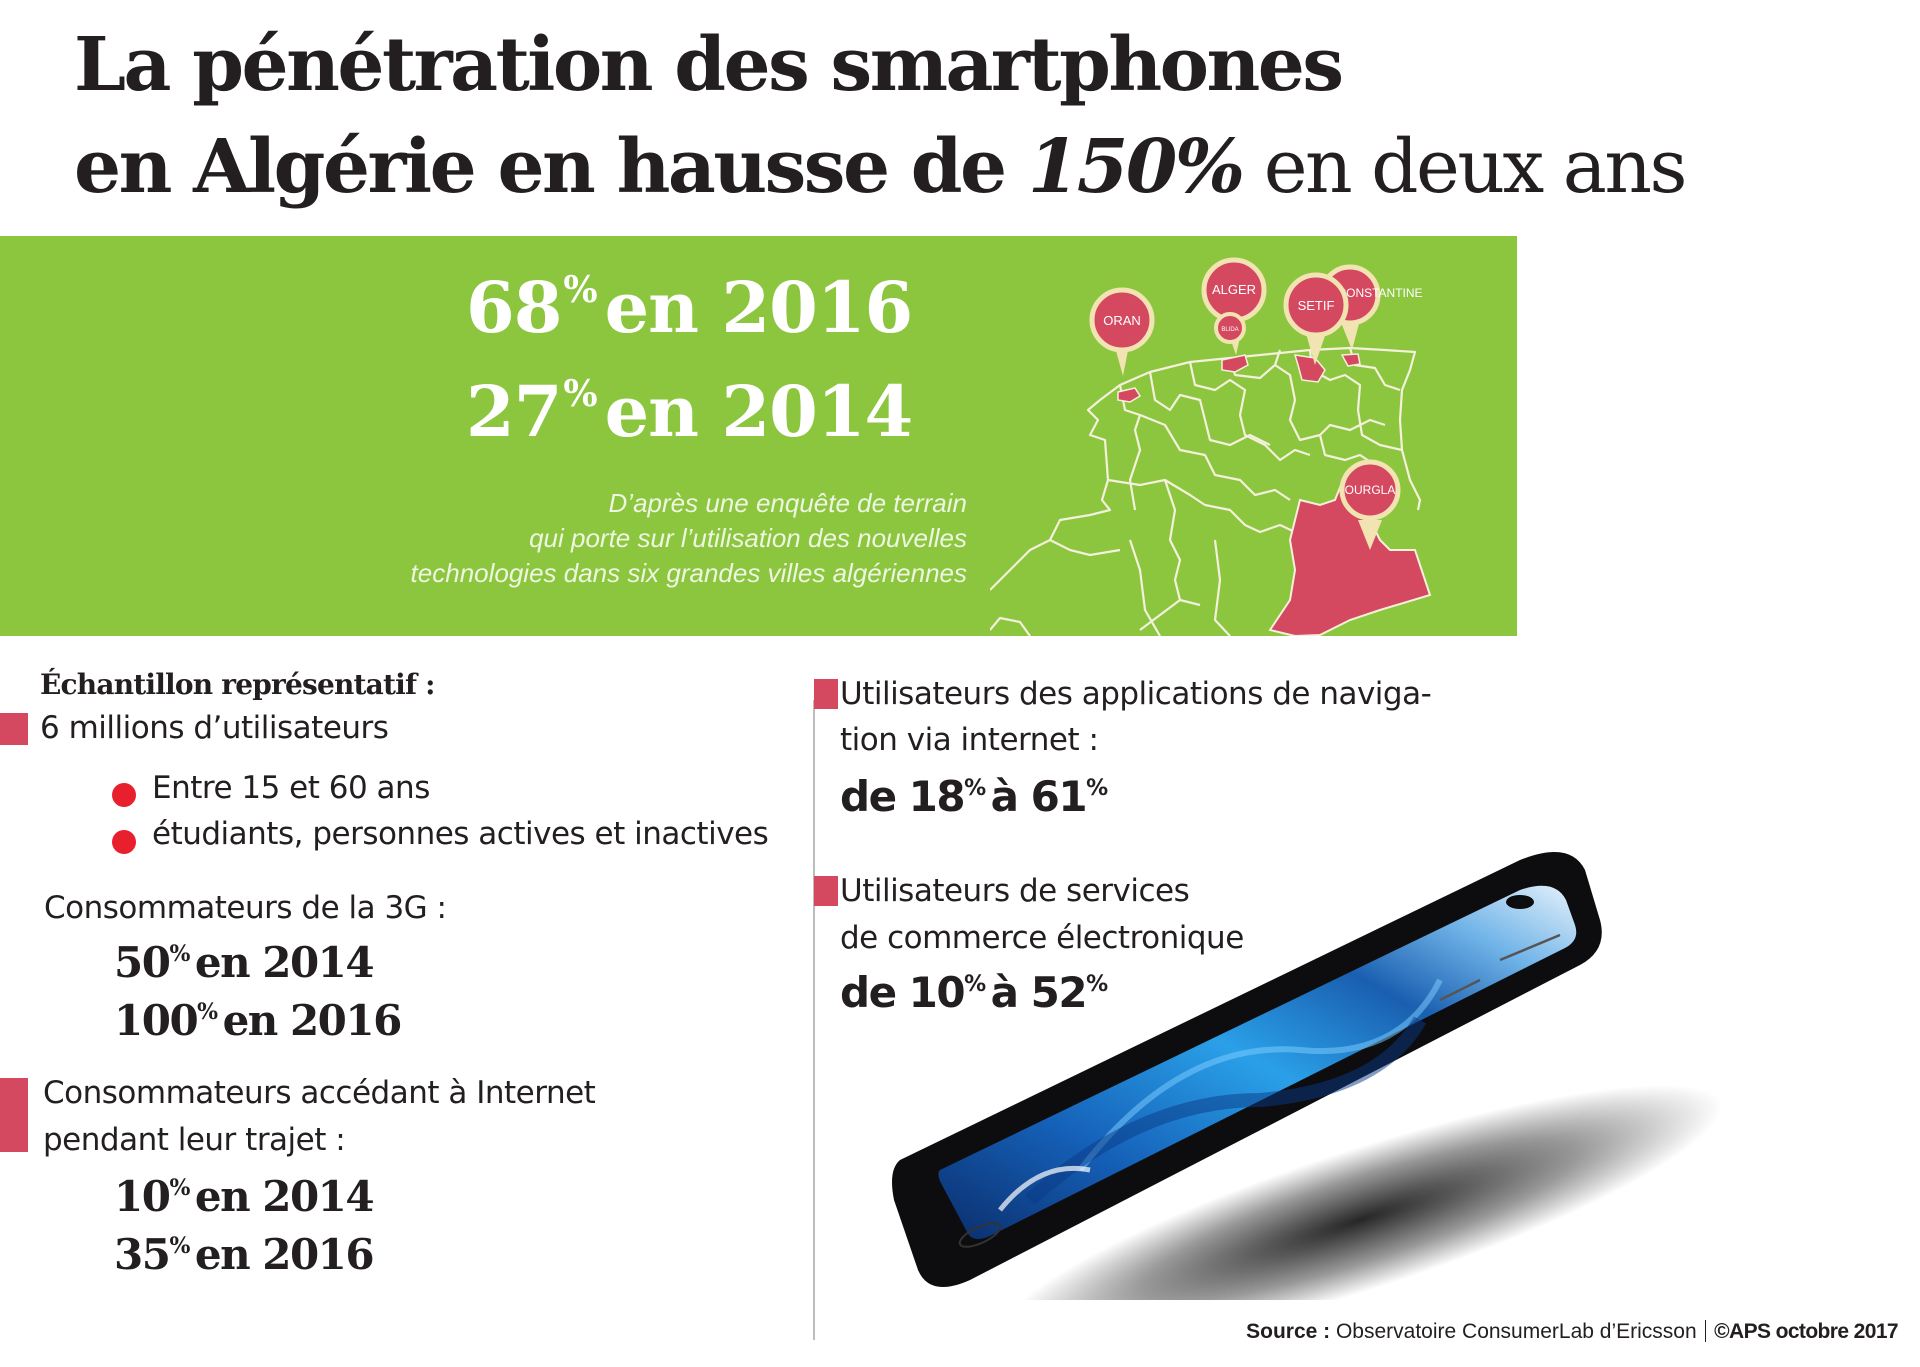 This screenshot has height=1367, width=1920. I want to click on stat-value: 68, so click(514, 307).